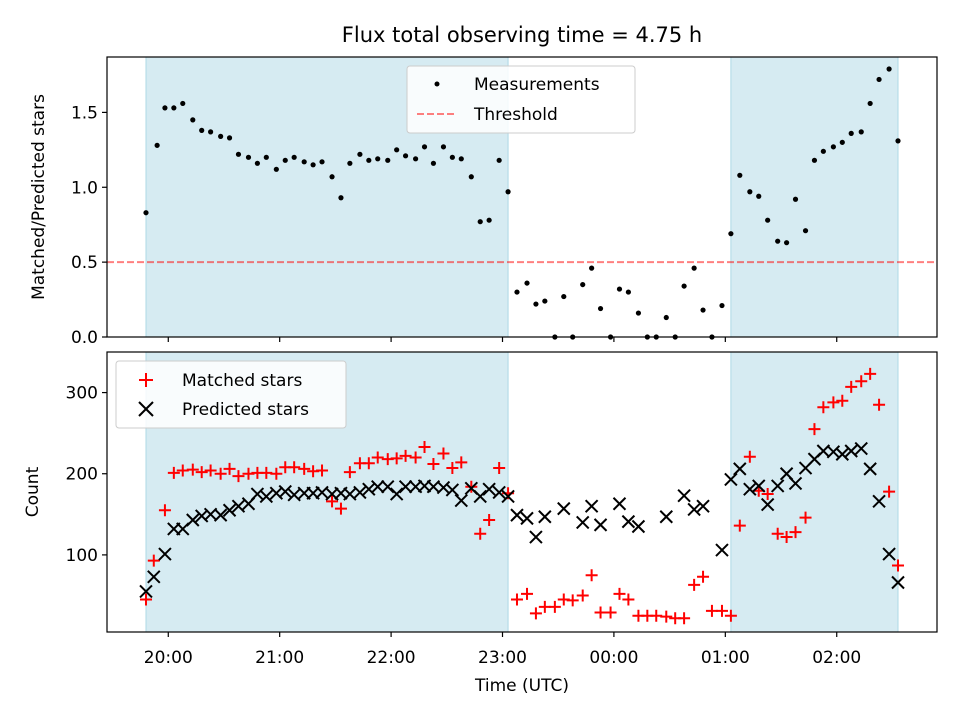 This screenshot has height=720, width=960. Describe the element at coordinates (39, 197) in the screenshot. I see `top-y-axis-label: Matched/Predicted stars` at that location.